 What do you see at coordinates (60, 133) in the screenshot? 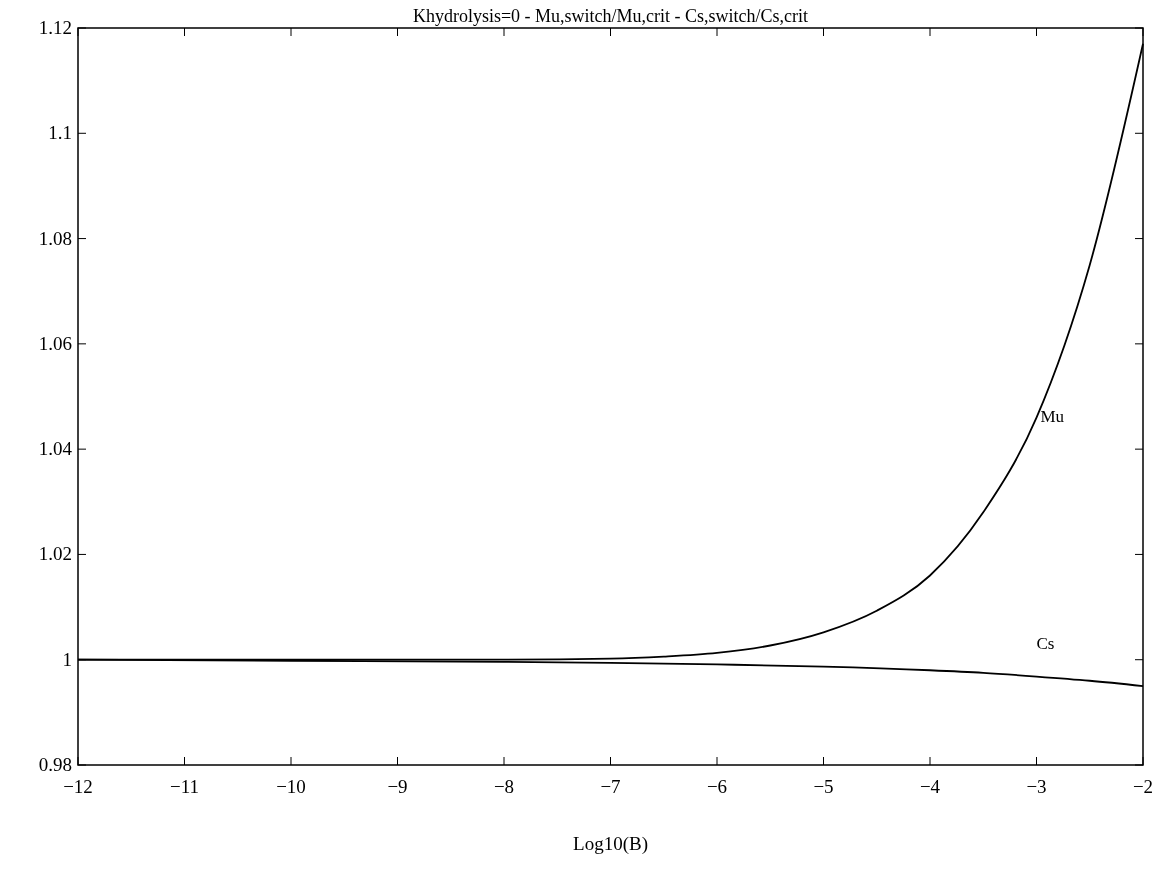
I see `y-tick-label: 1.1` at bounding box center [60, 133].